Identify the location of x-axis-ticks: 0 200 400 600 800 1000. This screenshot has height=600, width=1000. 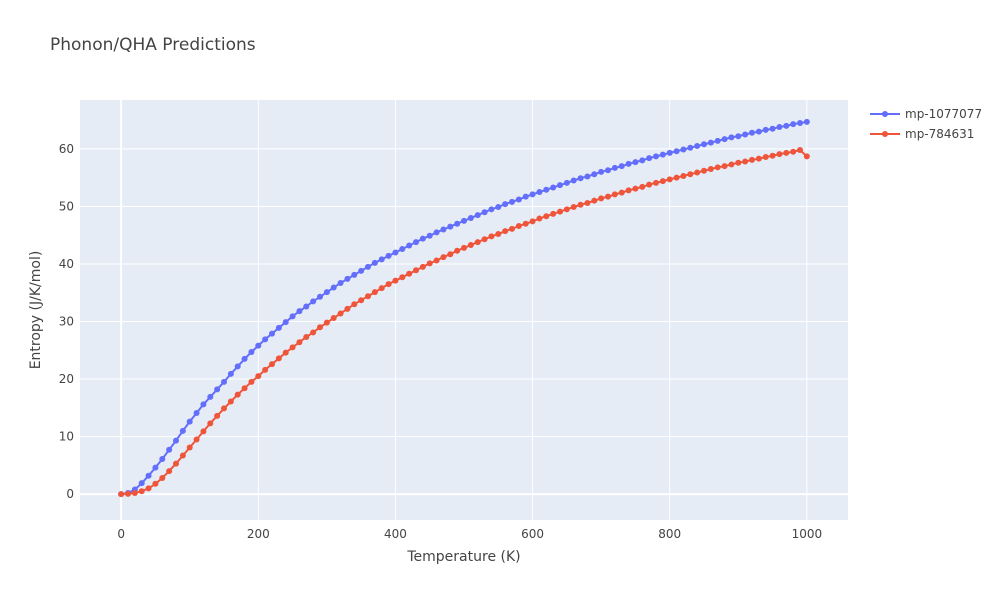
(469, 534).